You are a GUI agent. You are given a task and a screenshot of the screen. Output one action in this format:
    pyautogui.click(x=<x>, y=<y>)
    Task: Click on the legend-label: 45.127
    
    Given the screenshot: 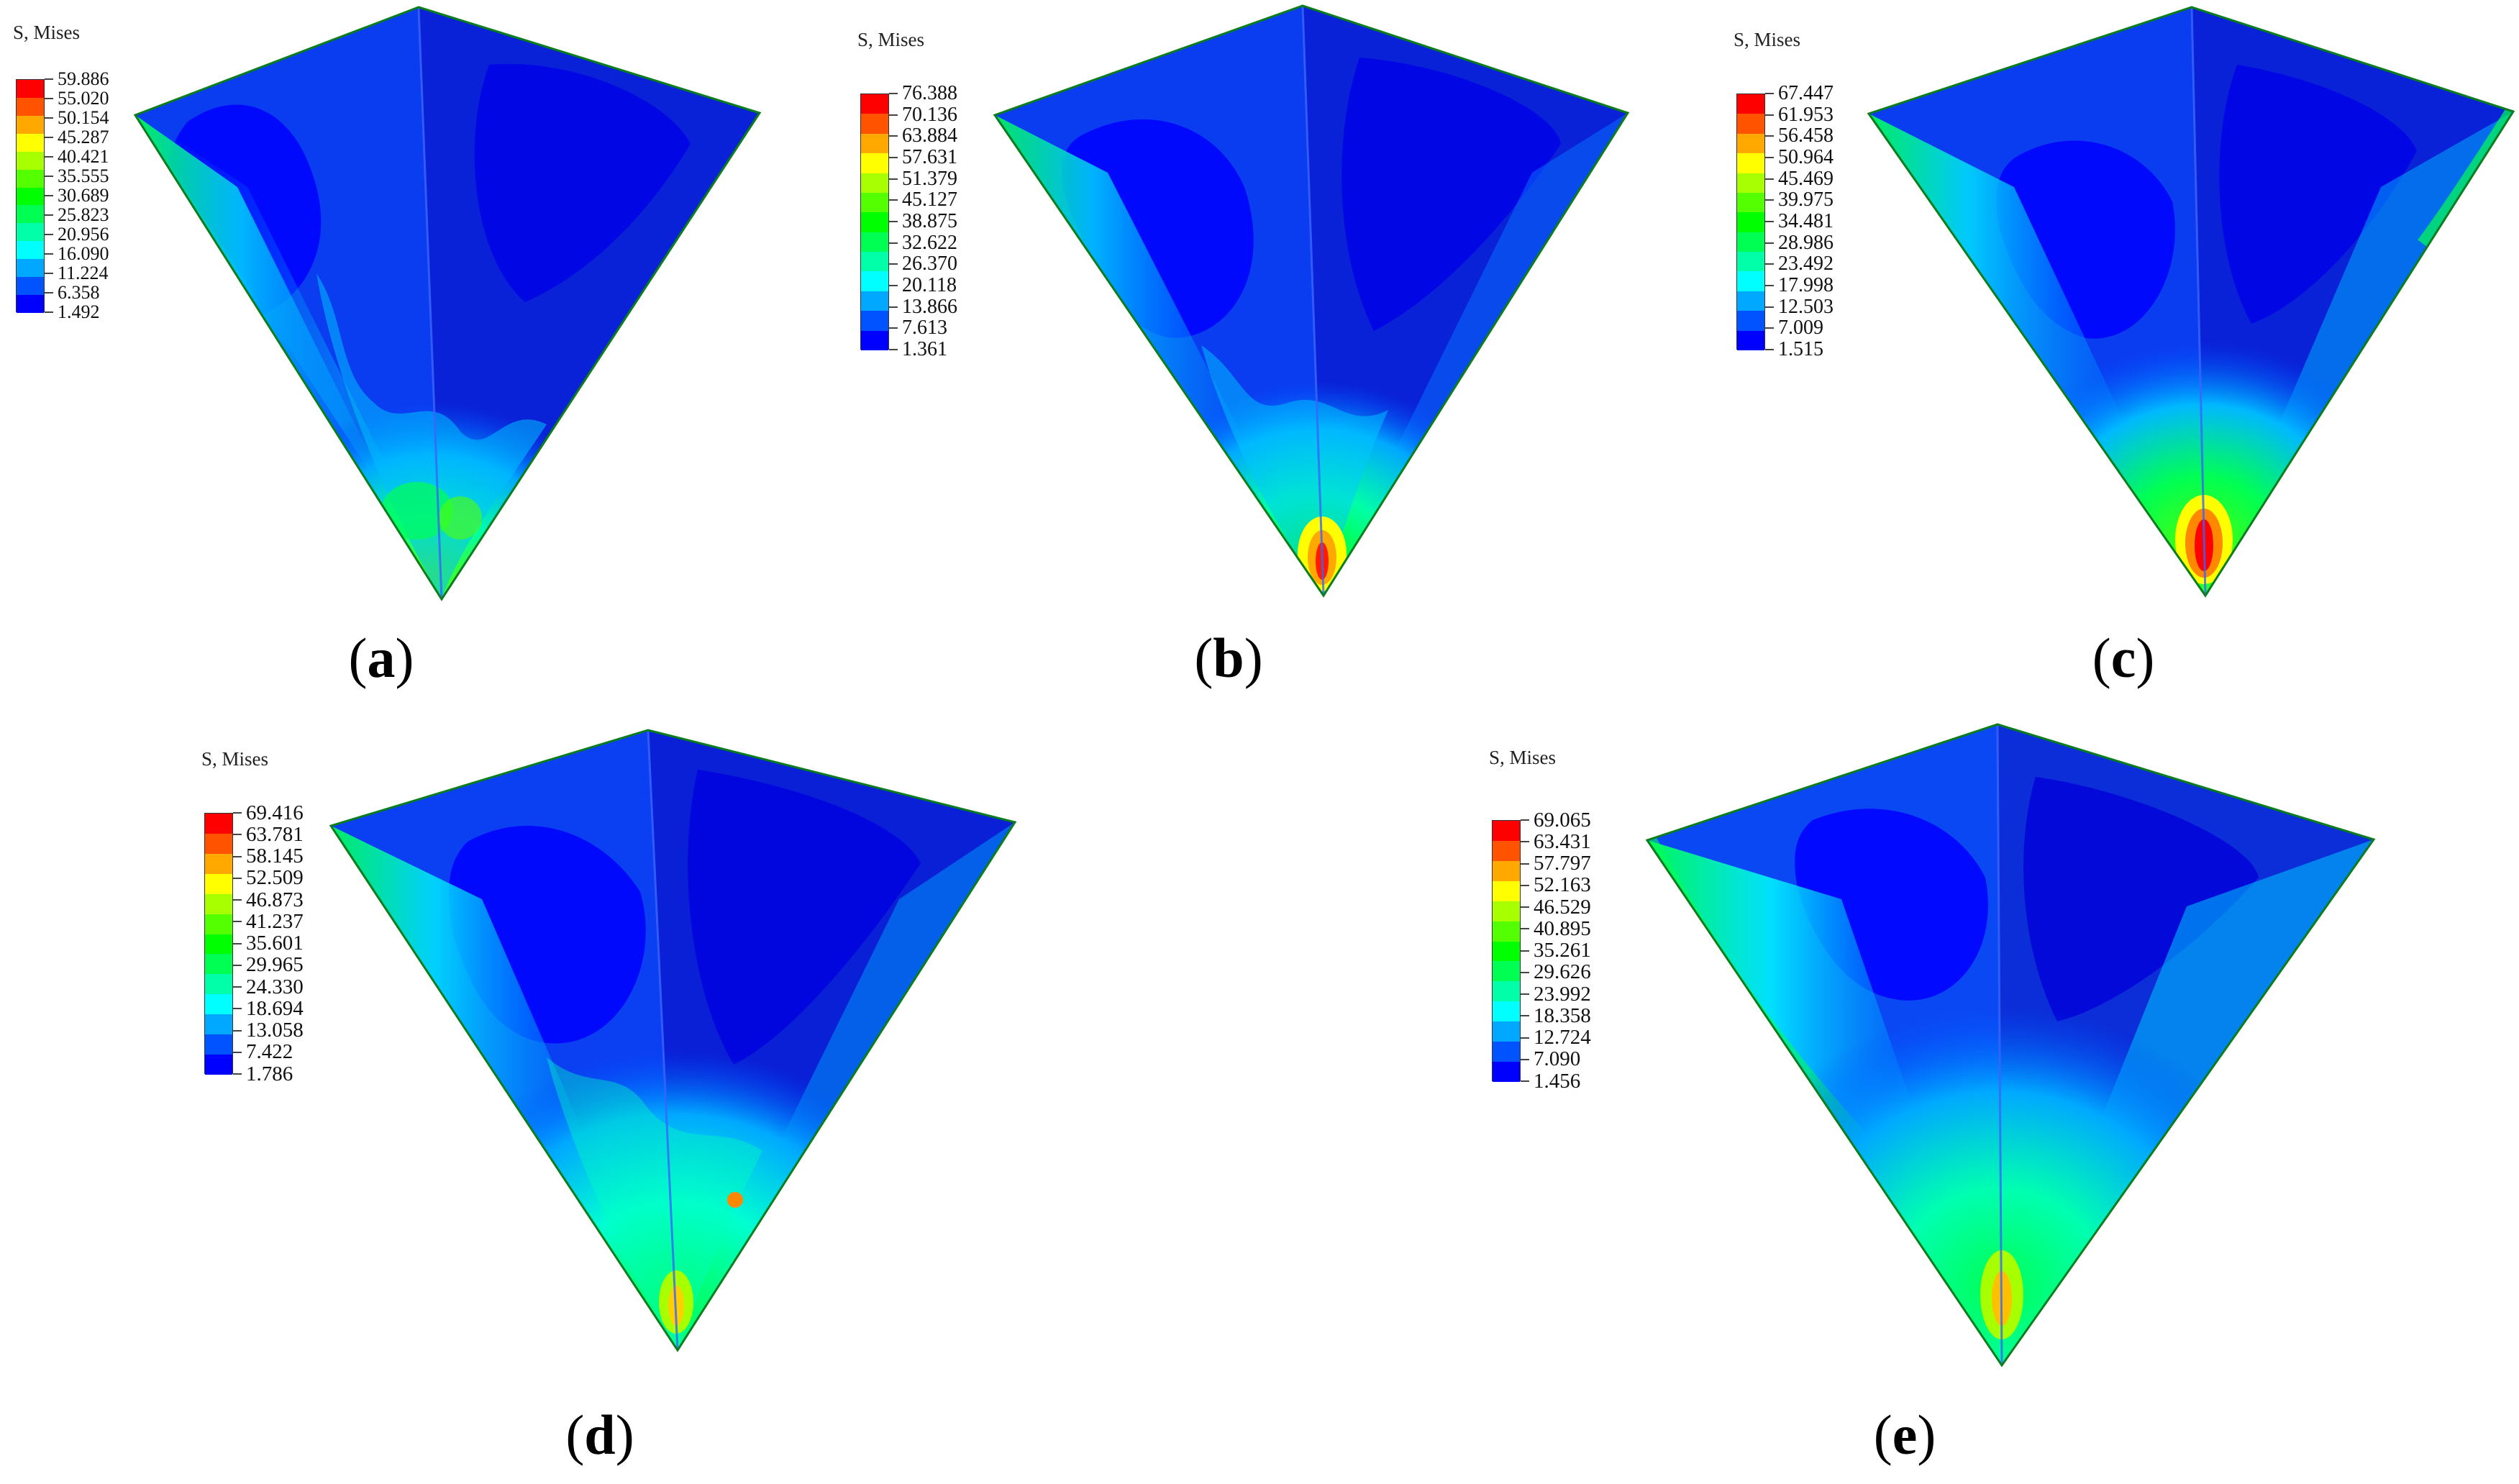 What is the action you would take?
    pyautogui.click(x=929, y=199)
    